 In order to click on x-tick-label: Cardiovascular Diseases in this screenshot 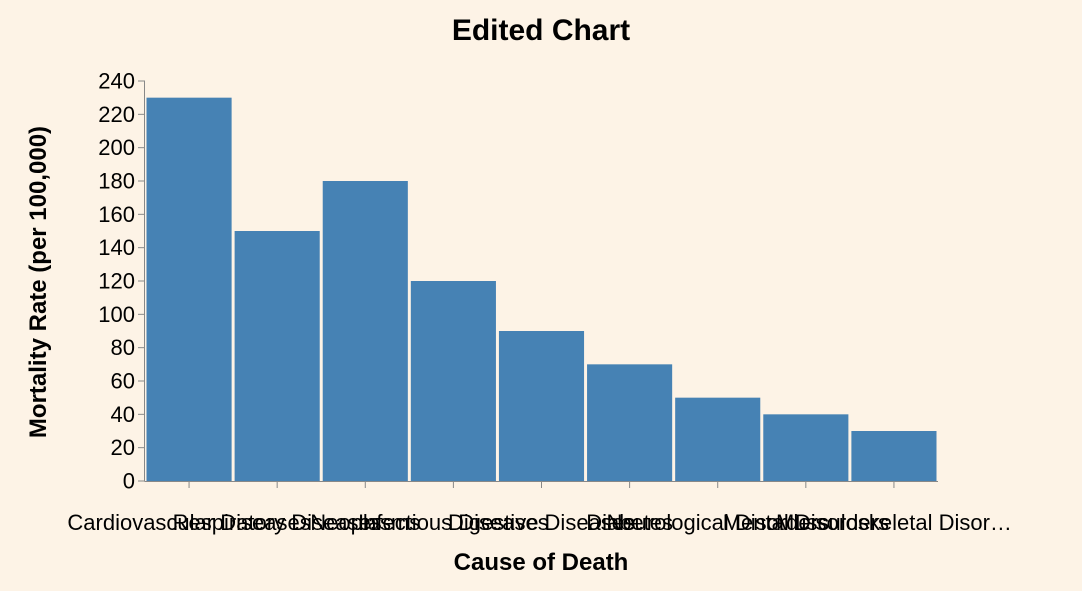, I will do `click(188, 522)`.